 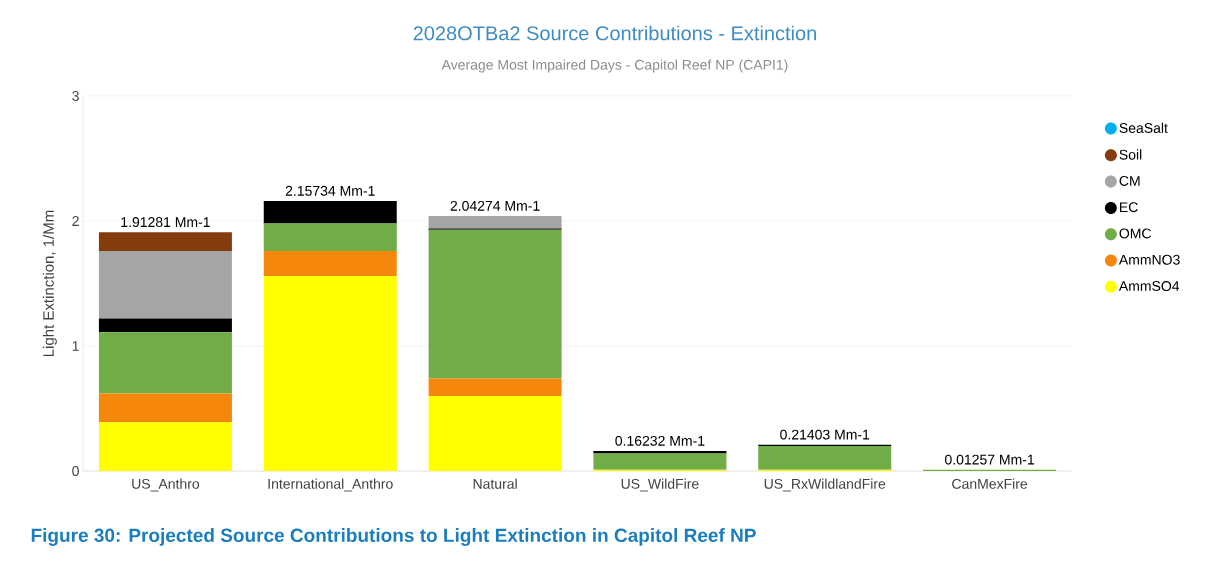 What do you see at coordinates (75, 221) in the screenshot?
I see `y-tick-label: 2` at bounding box center [75, 221].